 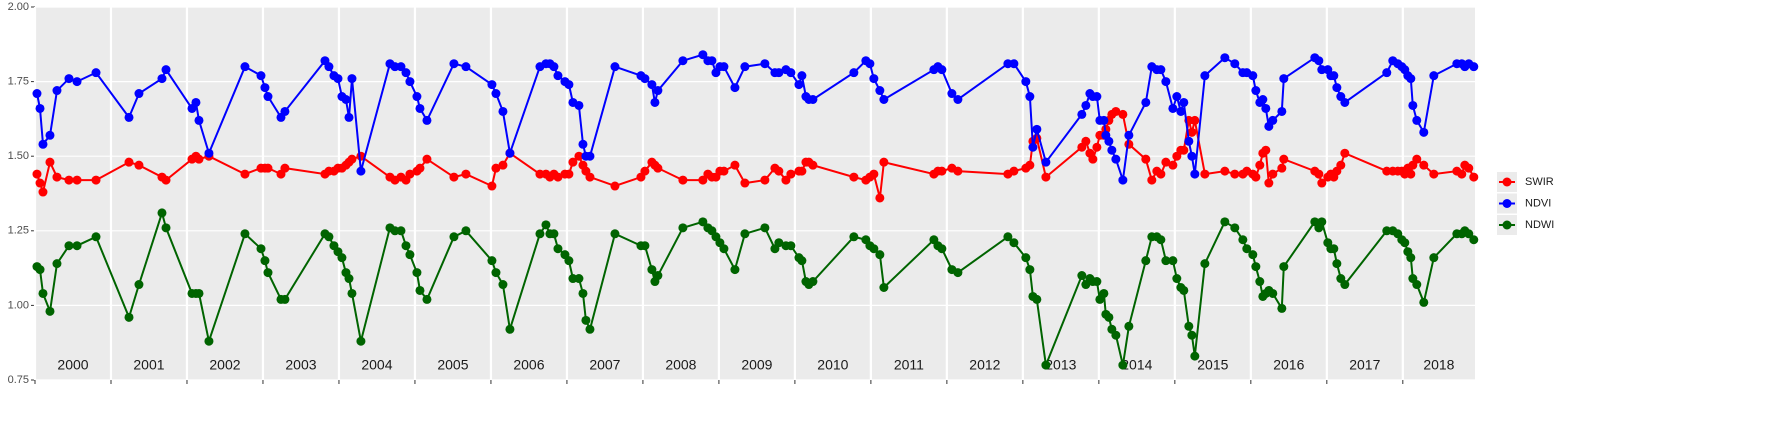 What do you see at coordinates (832, 365) in the screenshot?
I see `year-label: 2010` at bounding box center [832, 365].